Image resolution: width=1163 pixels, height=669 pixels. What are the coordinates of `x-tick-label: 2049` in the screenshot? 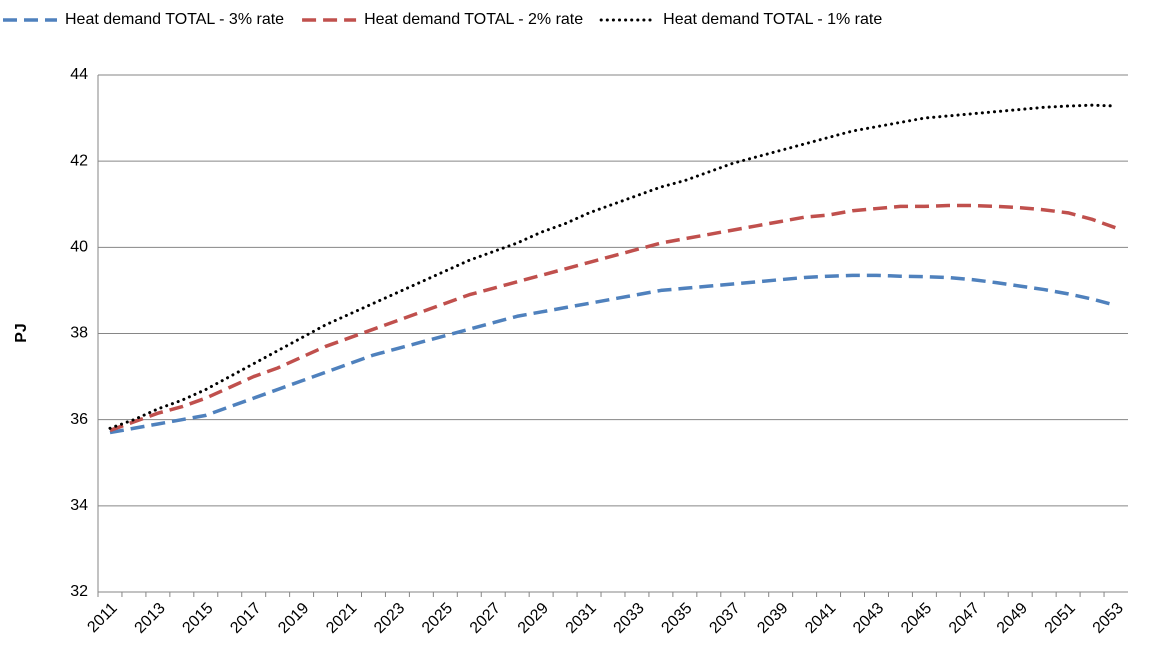 It's located at (1012, 618).